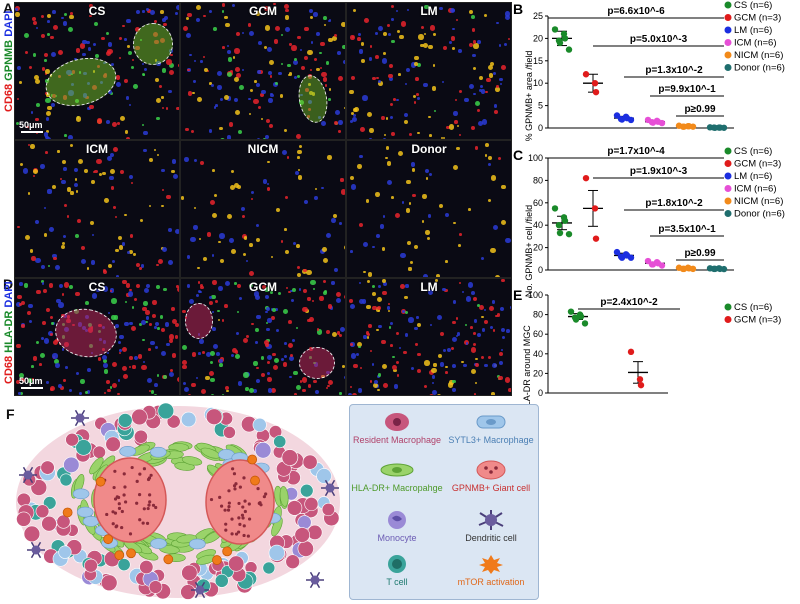 The width and height of the screenshot is (800, 604). What do you see at coordinates (217, 560) in the screenshot?
I see `mtor-activation` at bounding box center [217, 560].